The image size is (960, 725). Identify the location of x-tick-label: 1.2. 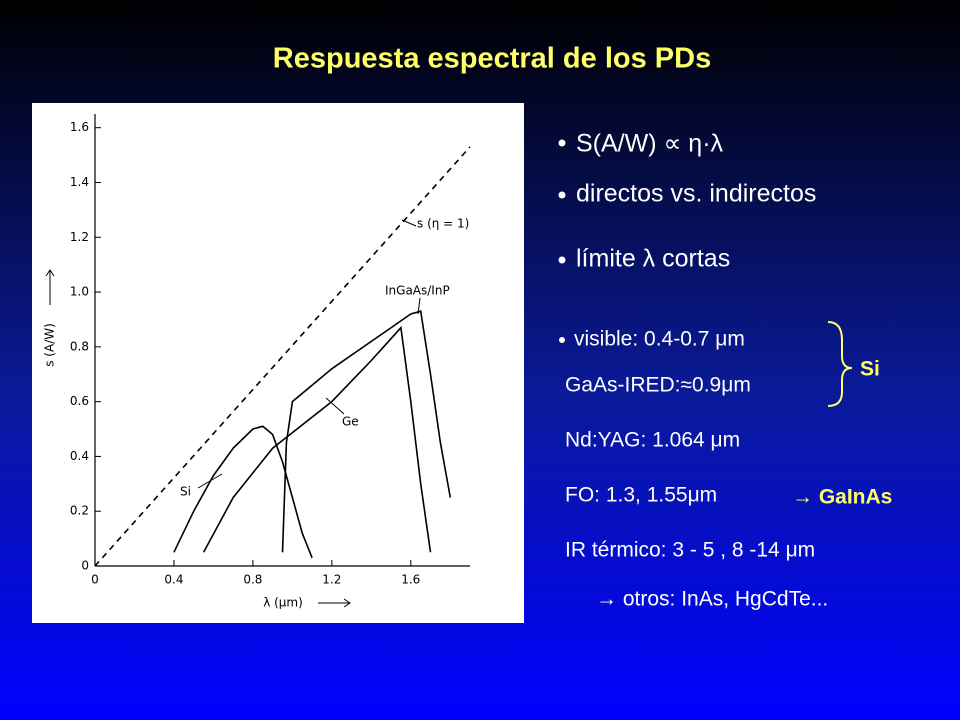
(331, 580).